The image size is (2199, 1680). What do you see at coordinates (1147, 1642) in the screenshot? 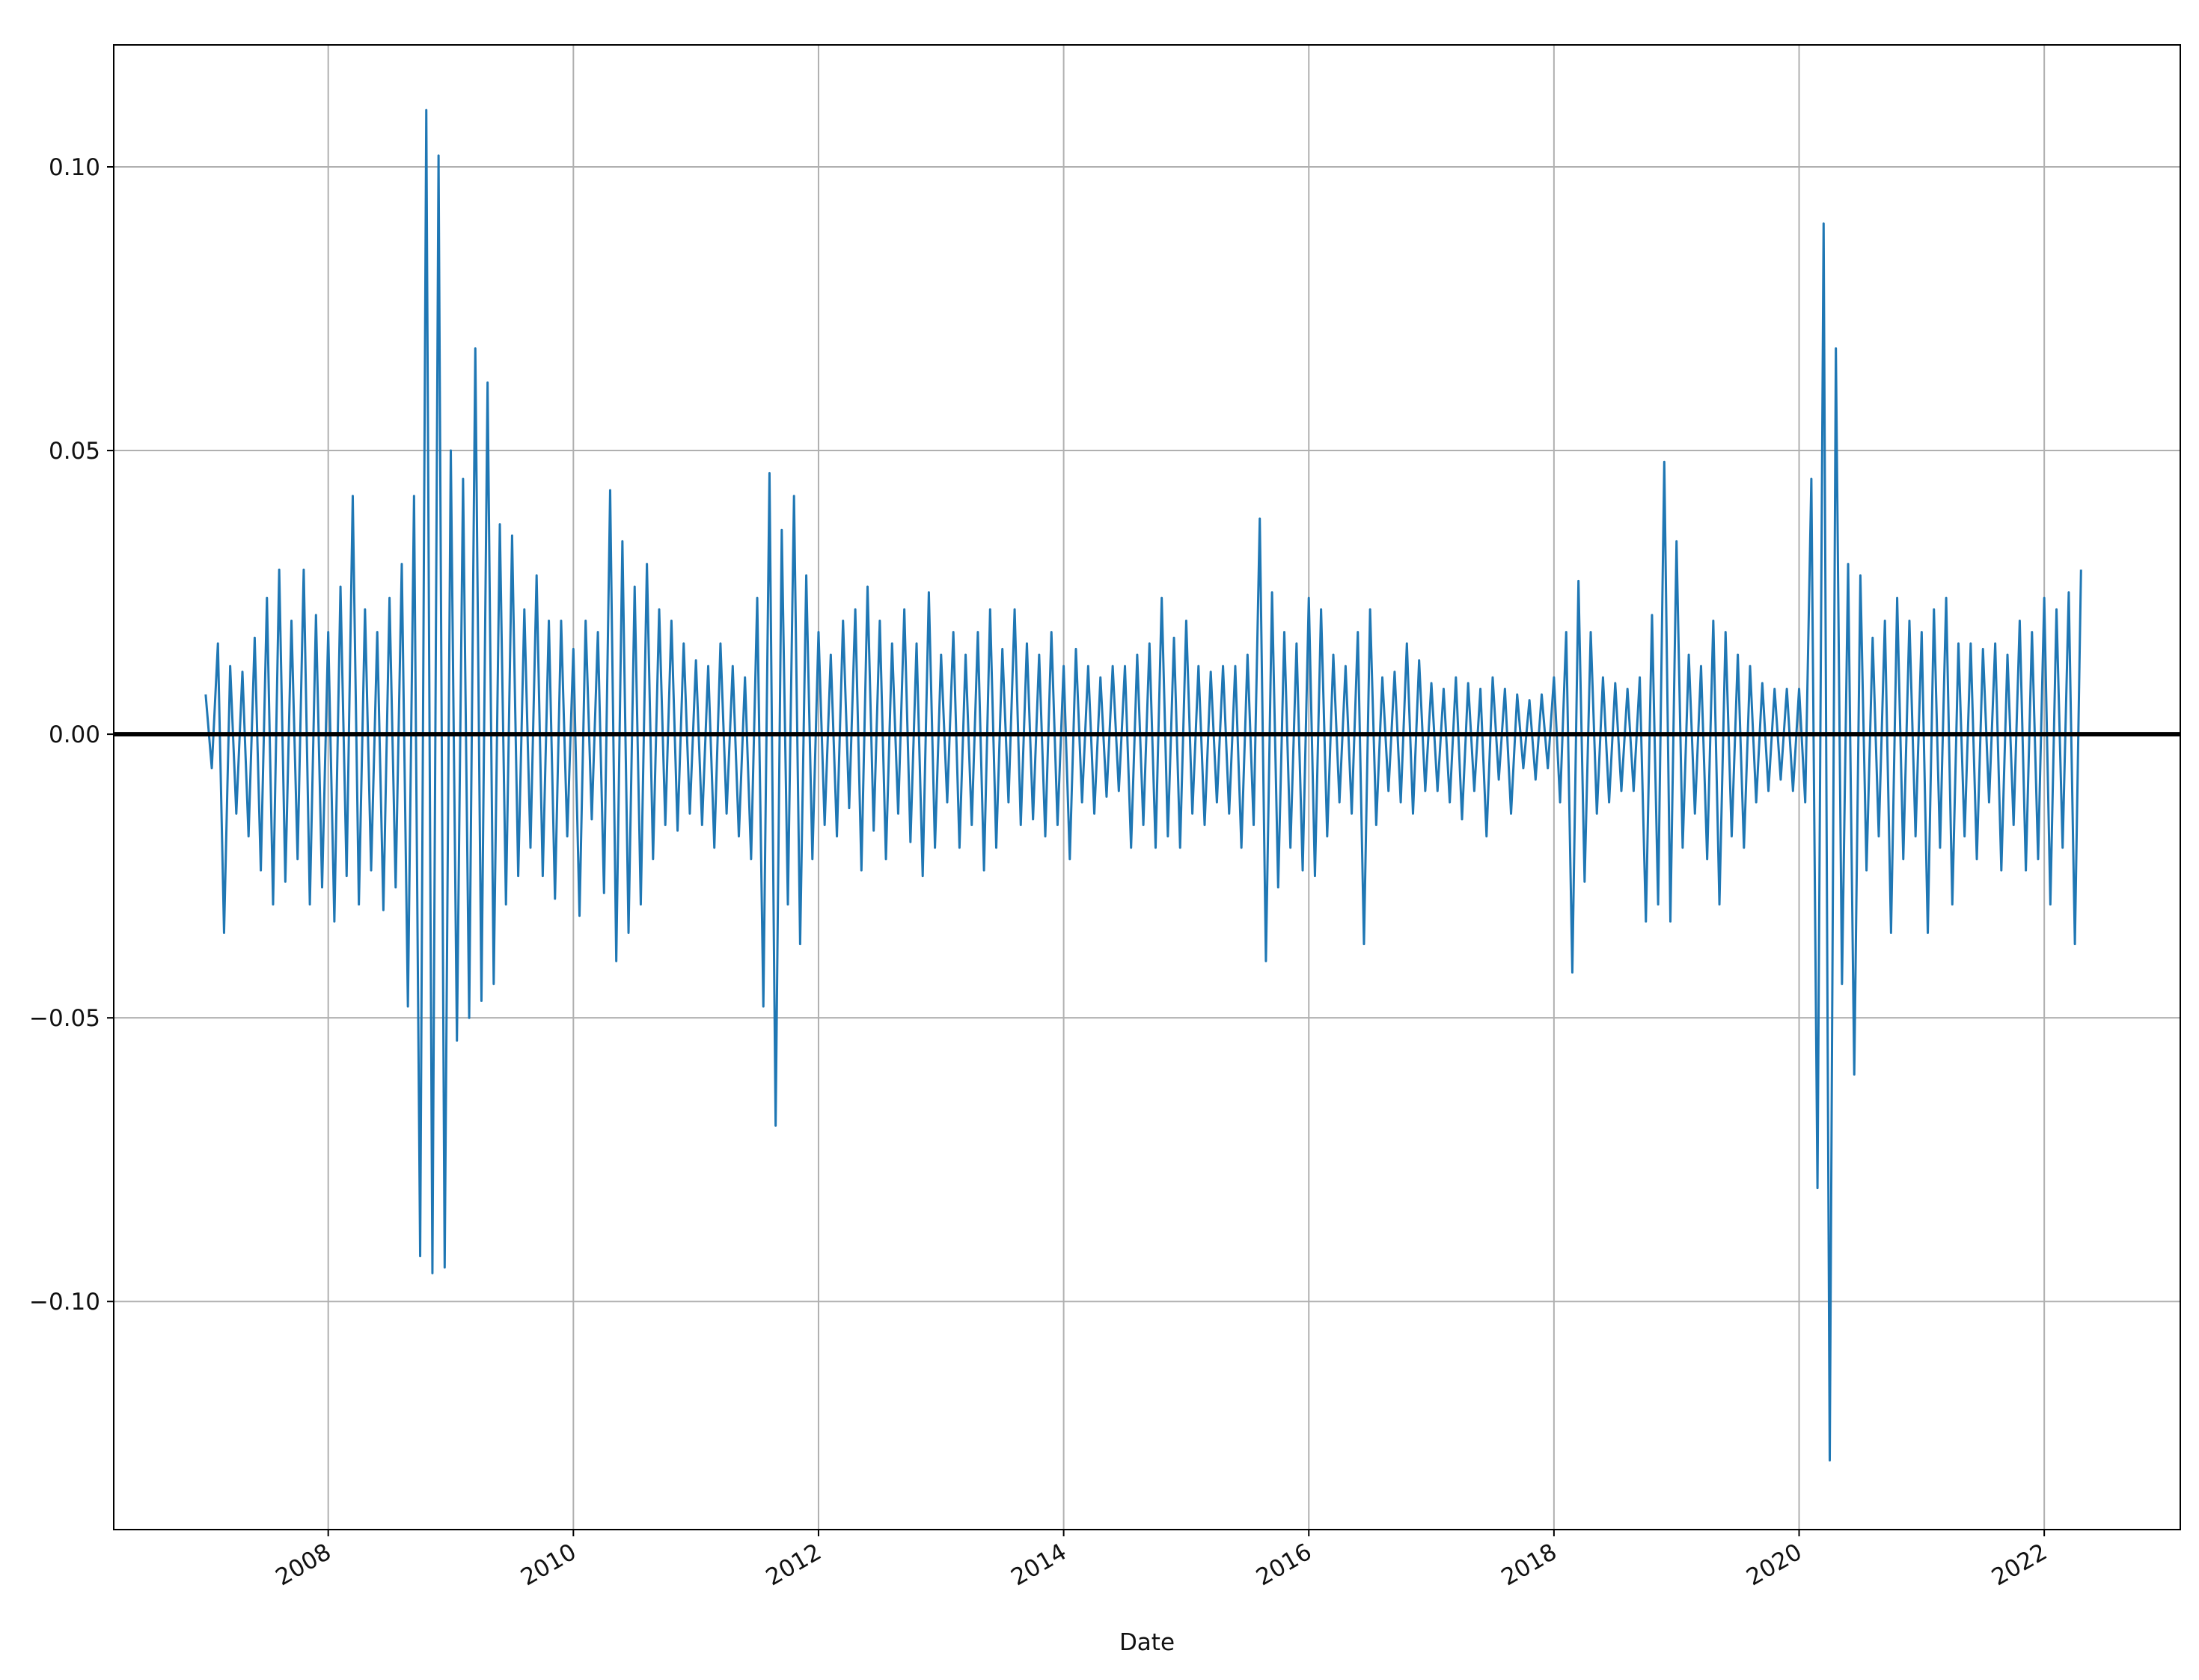
I see `x-axis-label: Date` at bounding box center [1147, 1642].